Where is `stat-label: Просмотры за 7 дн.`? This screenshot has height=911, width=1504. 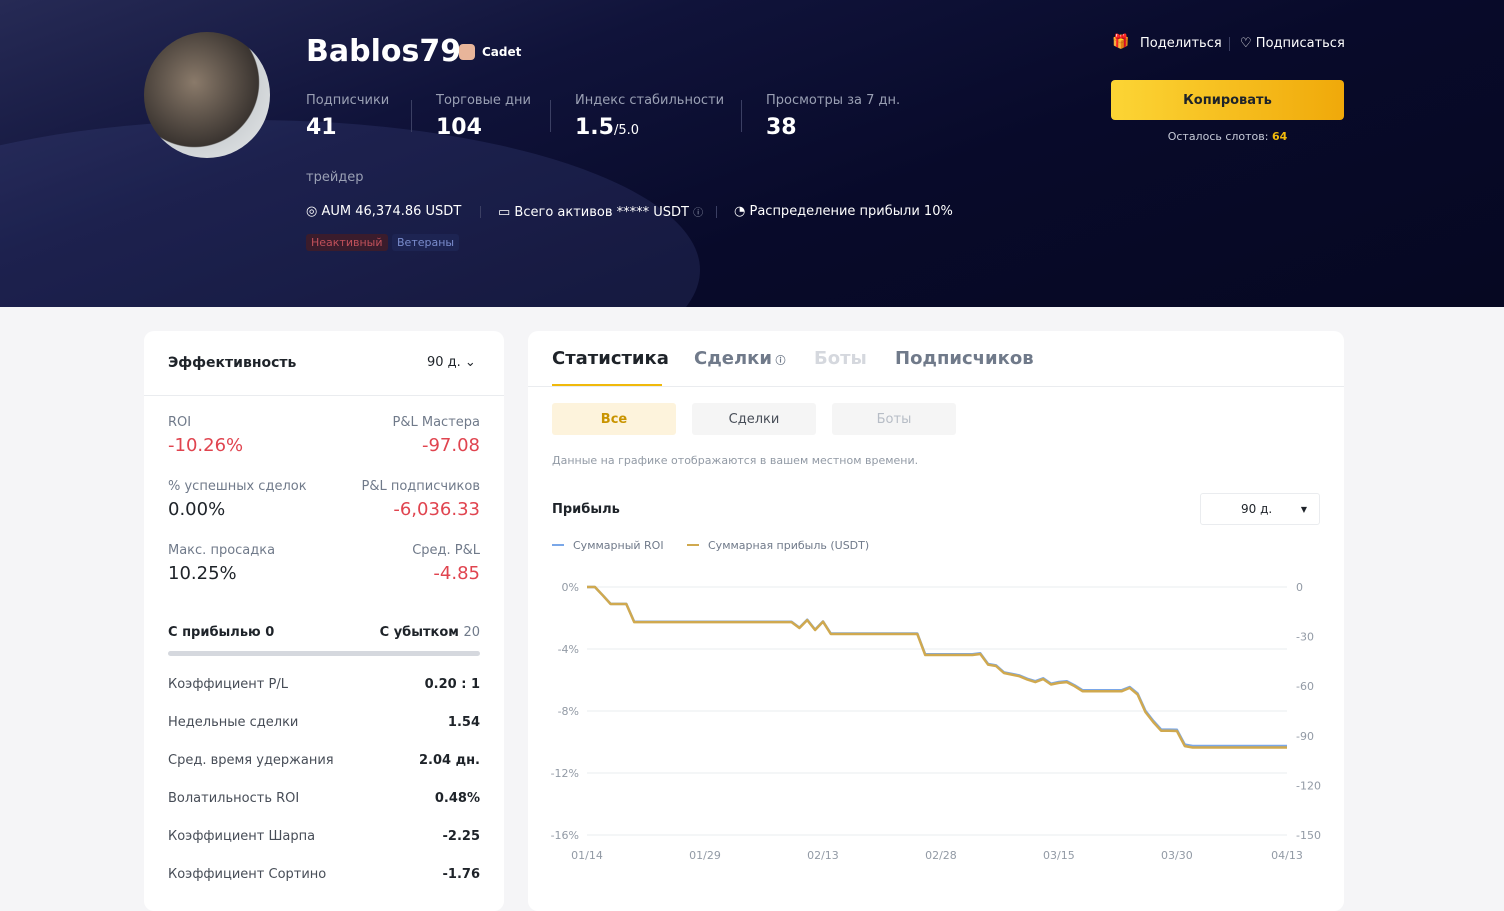
stat-label: Просмотры за 7 дн. is located at coordinates (833, 100).